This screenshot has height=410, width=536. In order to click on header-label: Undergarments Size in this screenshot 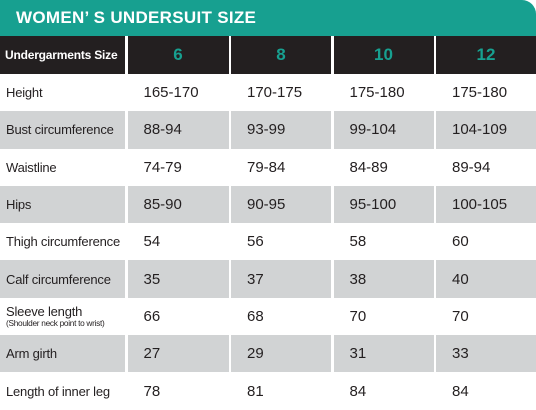, I will do `click(62, 55)`.